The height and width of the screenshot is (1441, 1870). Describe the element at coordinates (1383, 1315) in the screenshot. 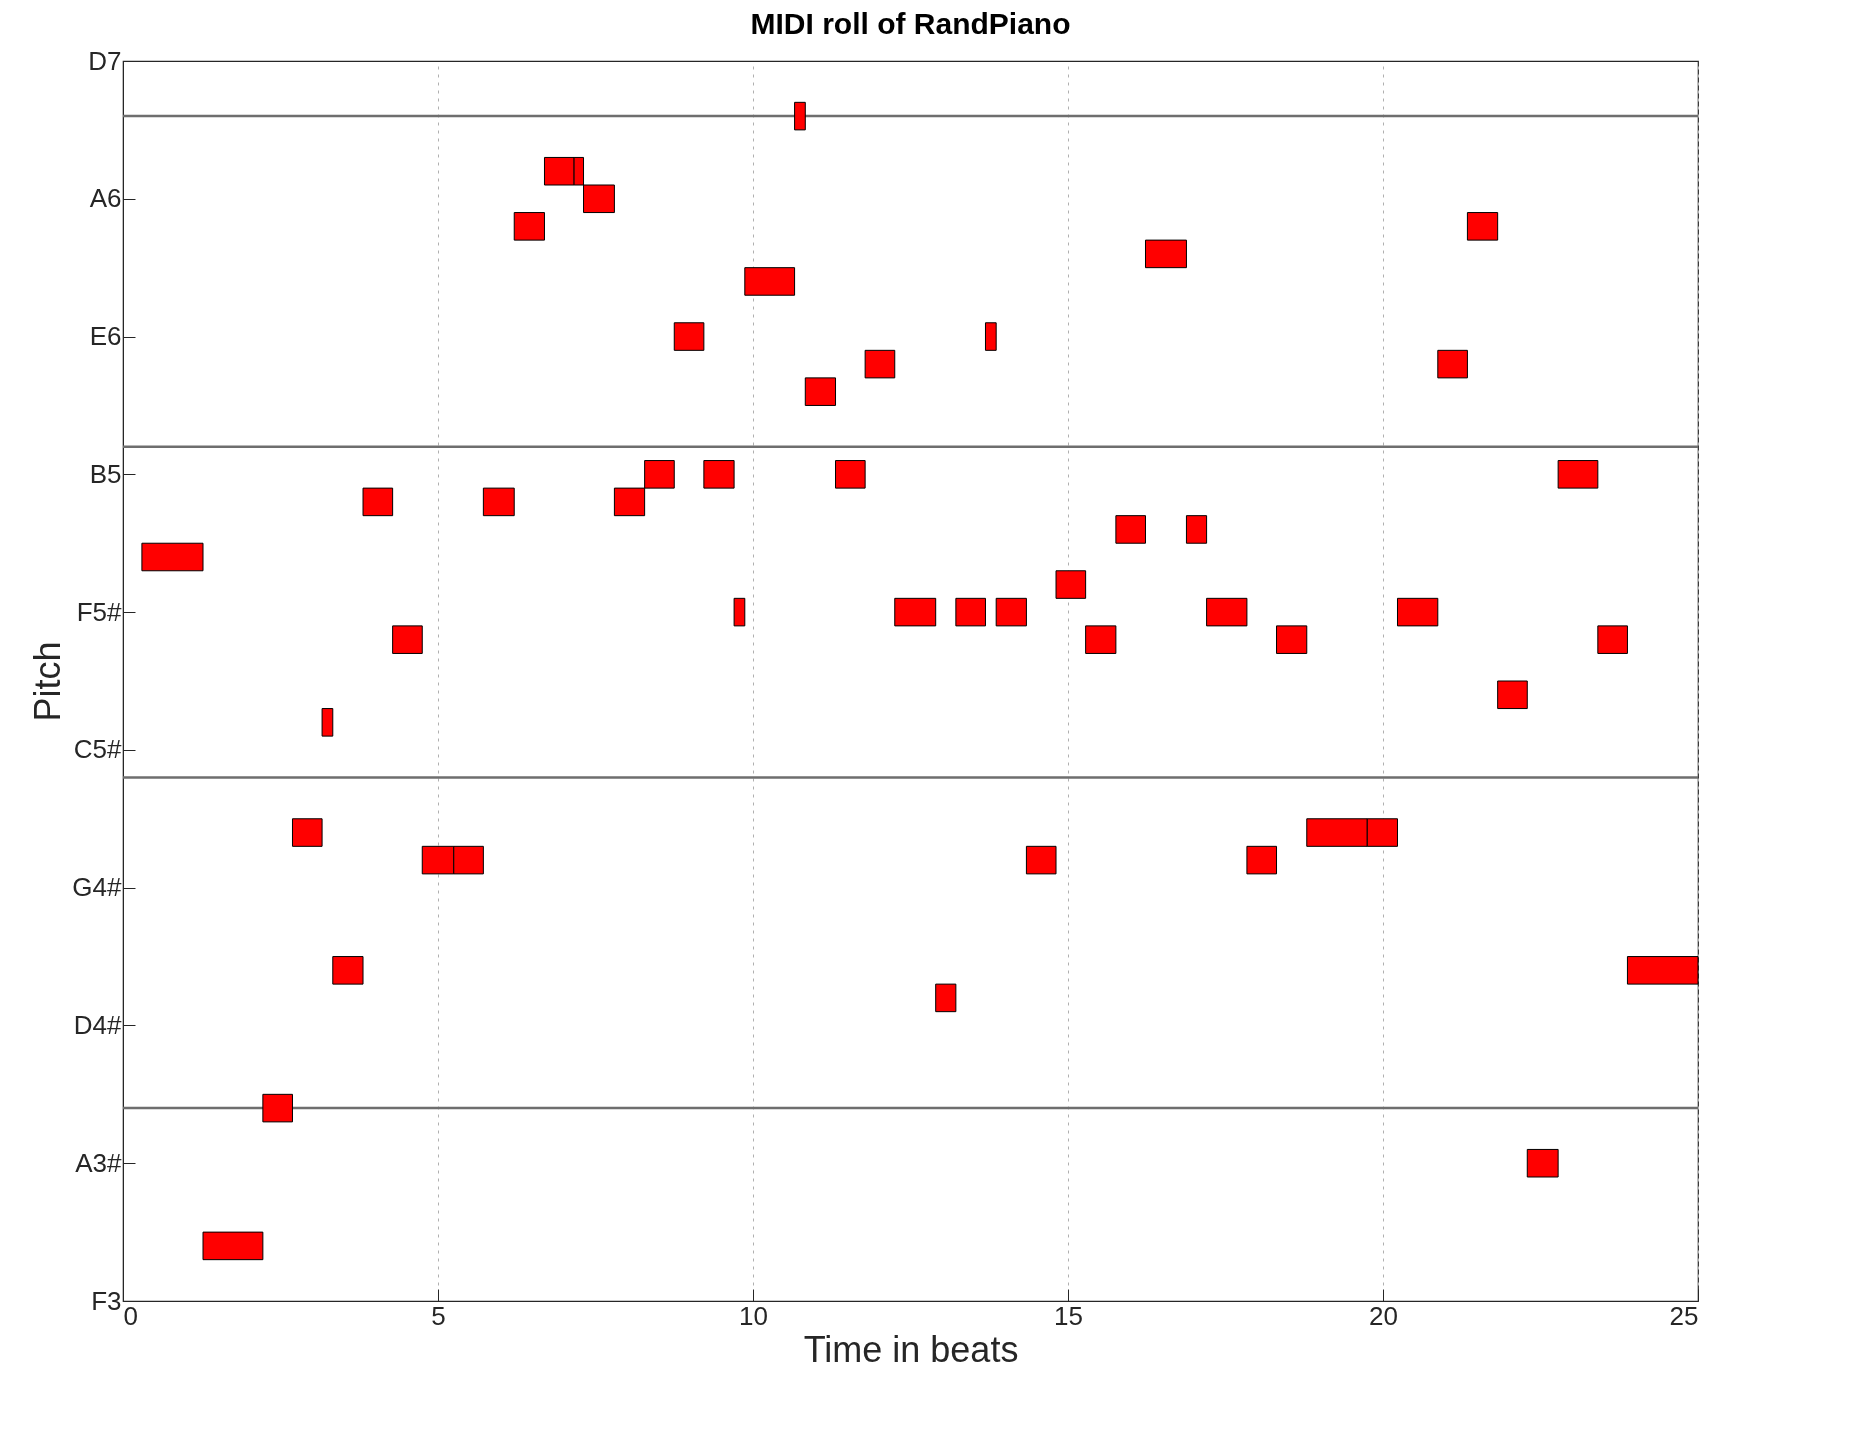

I see `x-tick-label: 20` at that location.